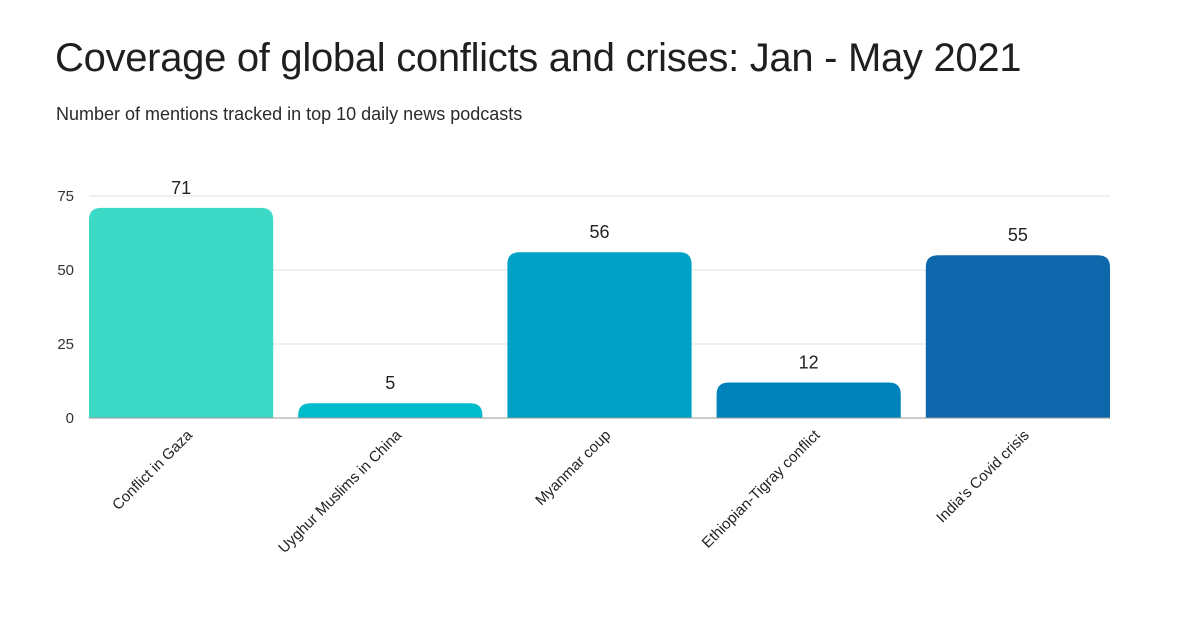 The height and width of the screenshot is (627, 1200). I want to click on value-label: 5, so click(390, 383).